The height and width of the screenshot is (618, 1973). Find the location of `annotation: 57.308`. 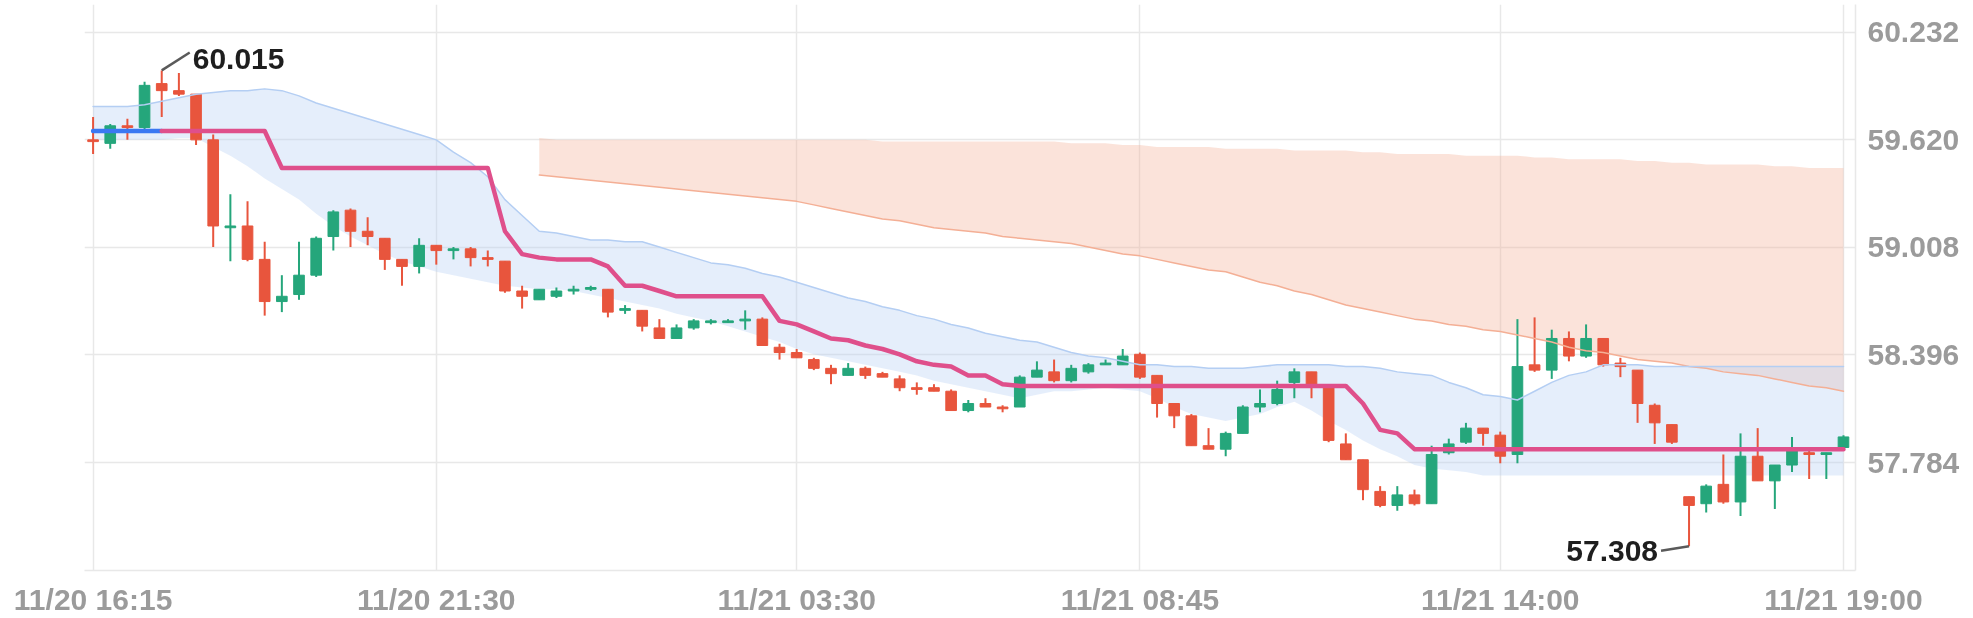

annotation: 57.308 is located at coordinates (1612, 550).